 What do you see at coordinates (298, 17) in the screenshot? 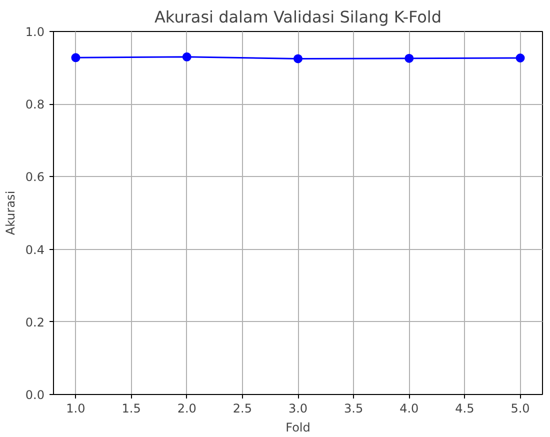
I see `chart-title: Akurasi dalam Validasi Silang K-Fold` at bounding box center [298, 17].